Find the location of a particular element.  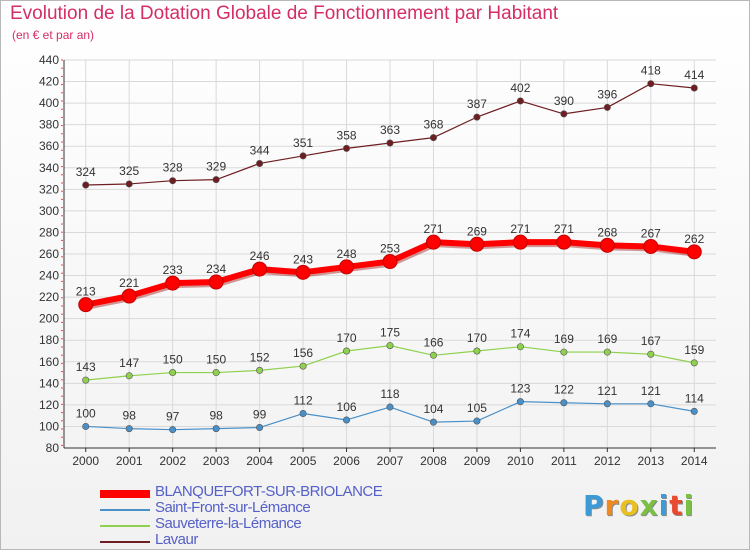

data-label: 267 is located at coordinates (651, 233).